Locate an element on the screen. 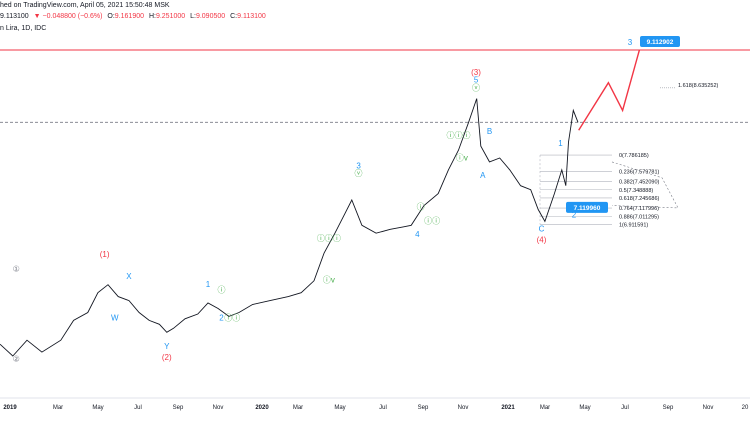 The width and height of the screenshot is (750, 430). fib-level-label: 0.382(7.452090) is located at coordinates (639, 183).